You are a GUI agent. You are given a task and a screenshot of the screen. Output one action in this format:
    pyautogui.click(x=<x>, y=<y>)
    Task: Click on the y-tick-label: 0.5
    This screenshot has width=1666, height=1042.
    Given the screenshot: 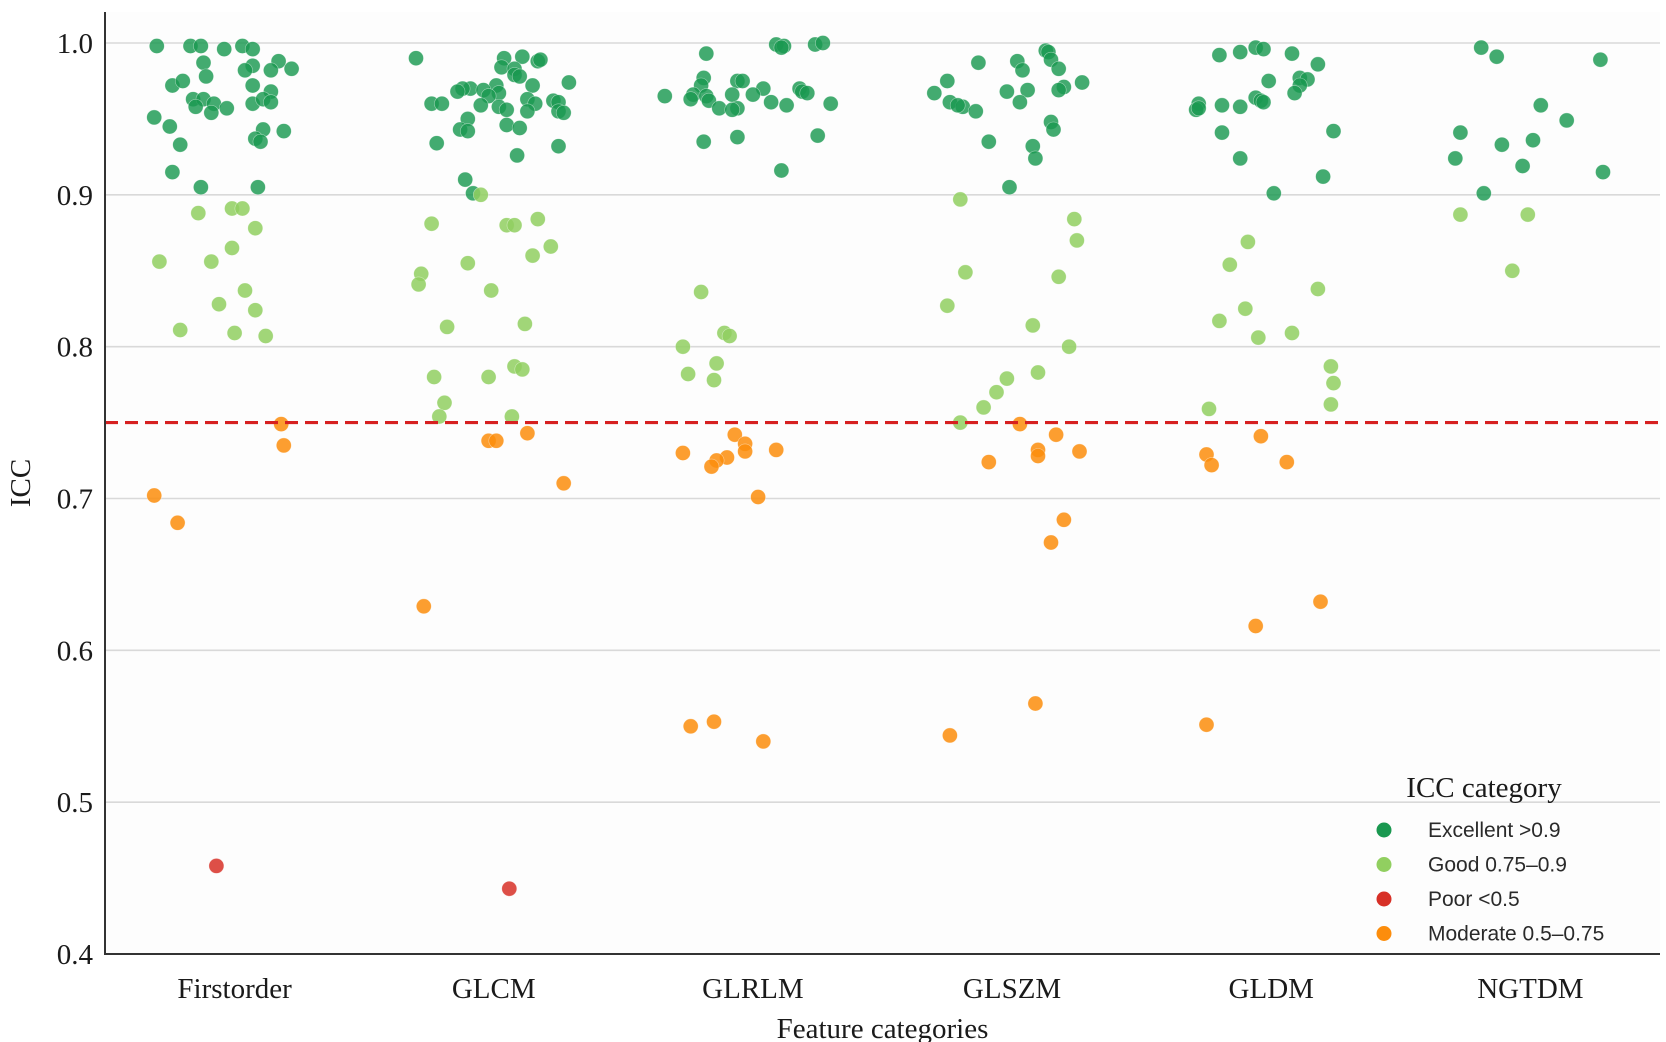 What is the action you would take?
    pyautogui.click(x=75, y=803)
    